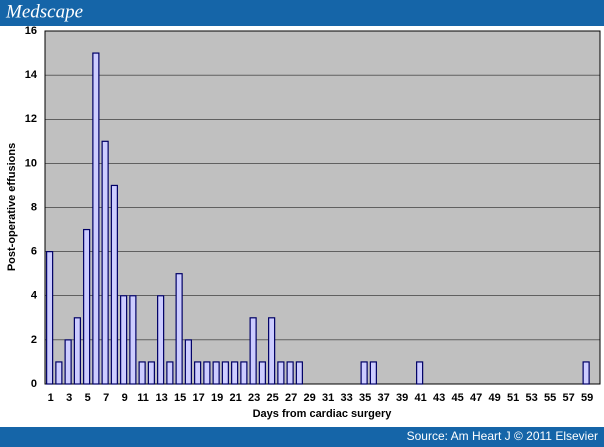 This screenshot has width=604, height=447. Describe the element at coordinates (143, 398) in the screenshot. I see `x-tick-label: 11` at that location.